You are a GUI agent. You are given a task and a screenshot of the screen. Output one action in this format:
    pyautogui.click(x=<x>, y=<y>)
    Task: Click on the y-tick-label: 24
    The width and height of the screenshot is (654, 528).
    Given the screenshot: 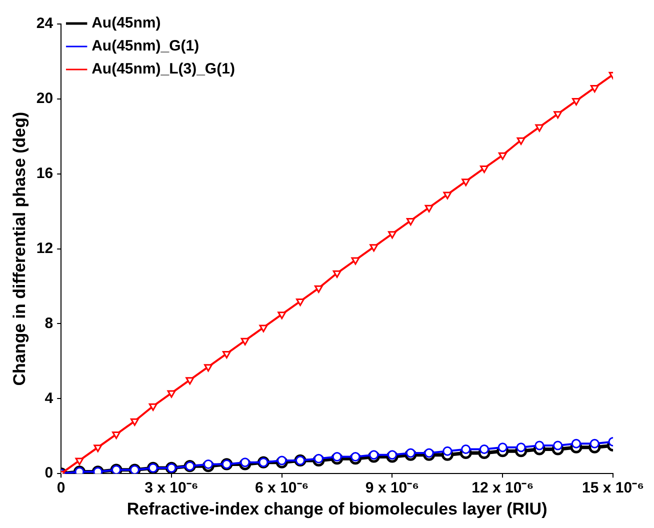 What is the action you would take?
    pyautogui.click(x=45, y=23)
    